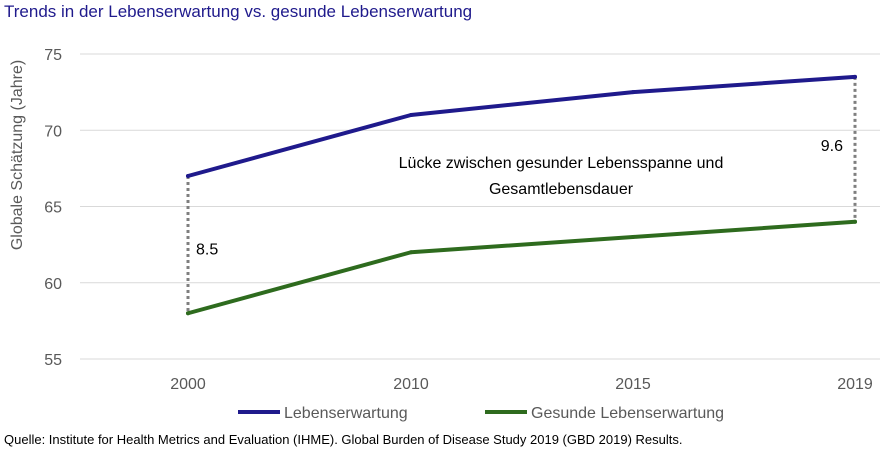  I want to click on legend-label-lebenserwartung: Lebenserwartung, so click(346, 413).